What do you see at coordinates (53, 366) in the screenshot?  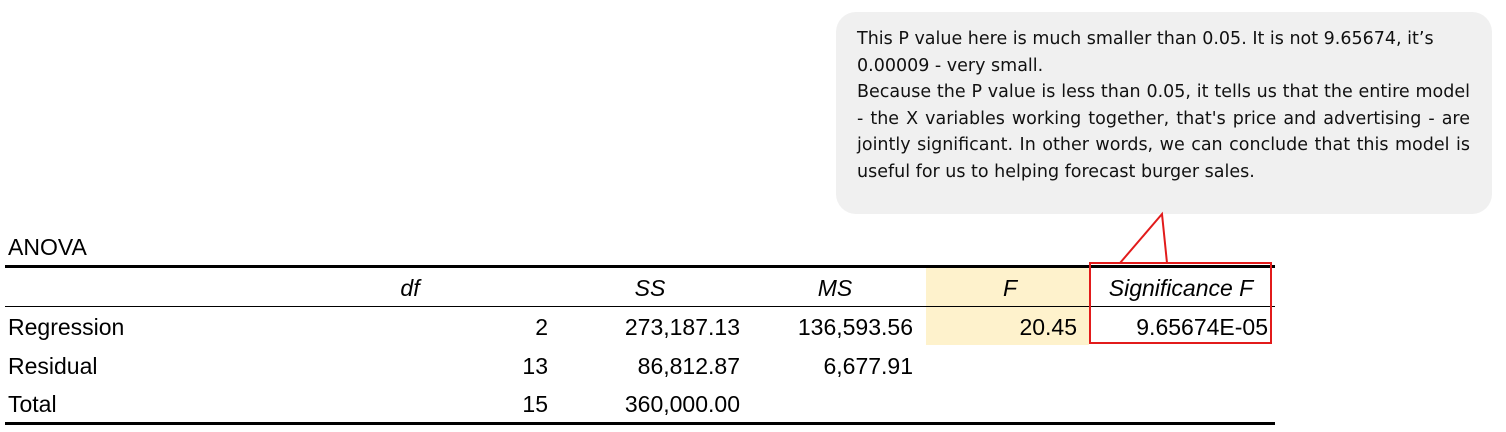 I see `row-residual-label: Residual` at bounding box center [53, 366].